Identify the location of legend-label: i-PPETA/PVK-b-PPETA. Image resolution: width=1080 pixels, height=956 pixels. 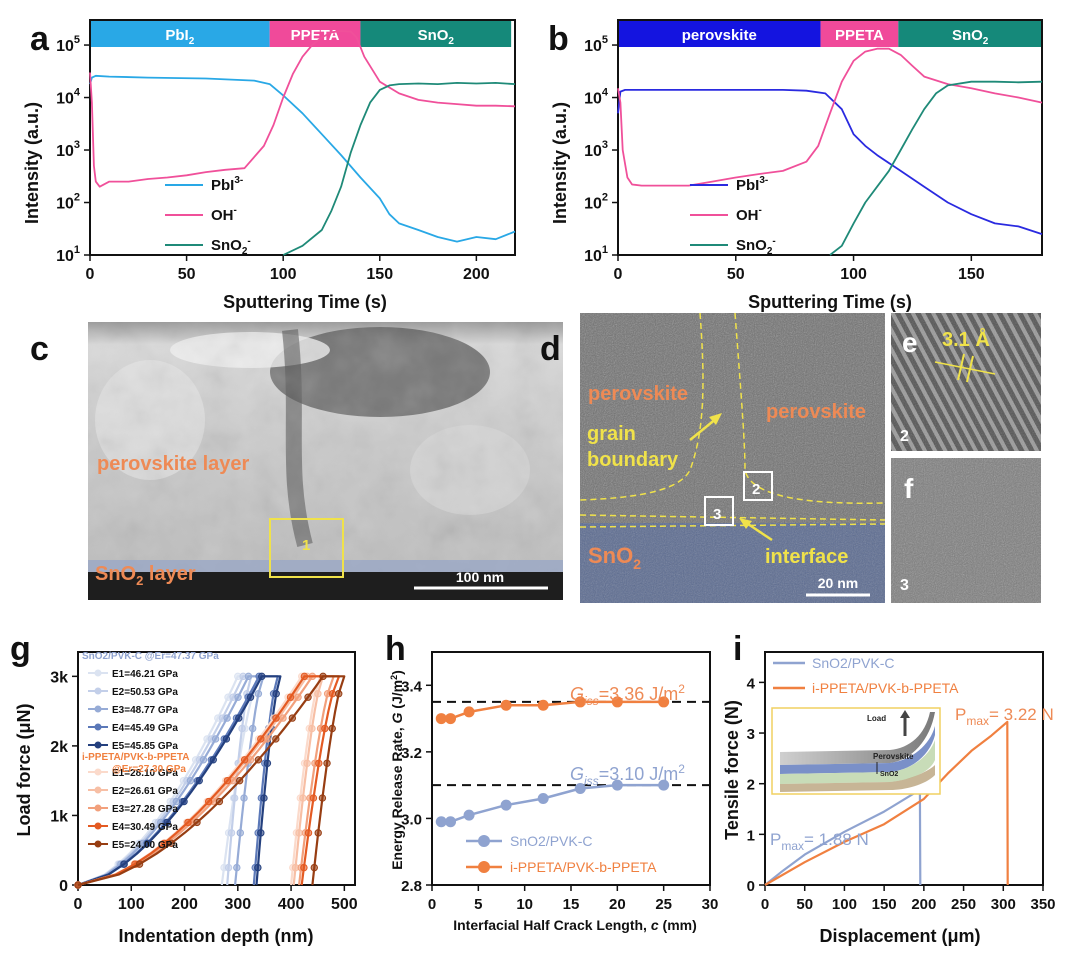
(885, 688).